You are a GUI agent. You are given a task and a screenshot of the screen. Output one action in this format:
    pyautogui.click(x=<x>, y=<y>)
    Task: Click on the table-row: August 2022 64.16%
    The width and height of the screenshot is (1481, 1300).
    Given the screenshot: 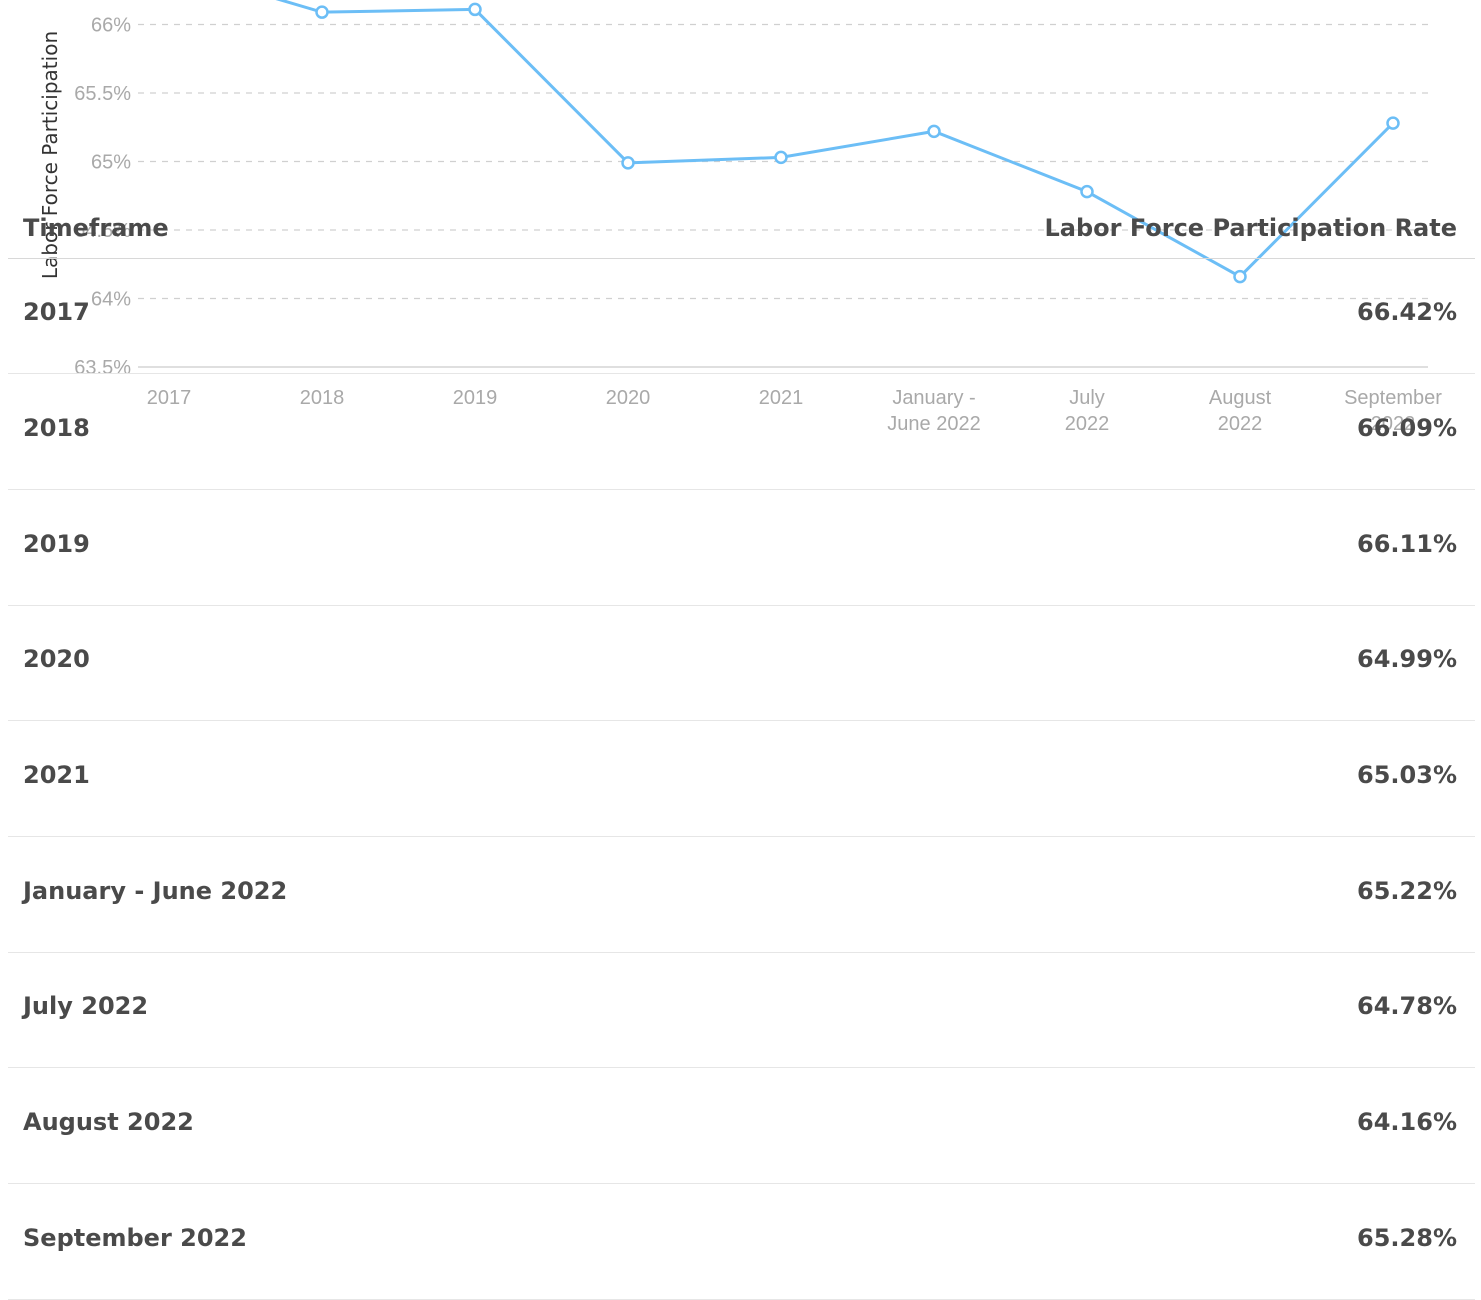 What is the action you would take?
    pyautogui.click(x=741, y=1126)
    